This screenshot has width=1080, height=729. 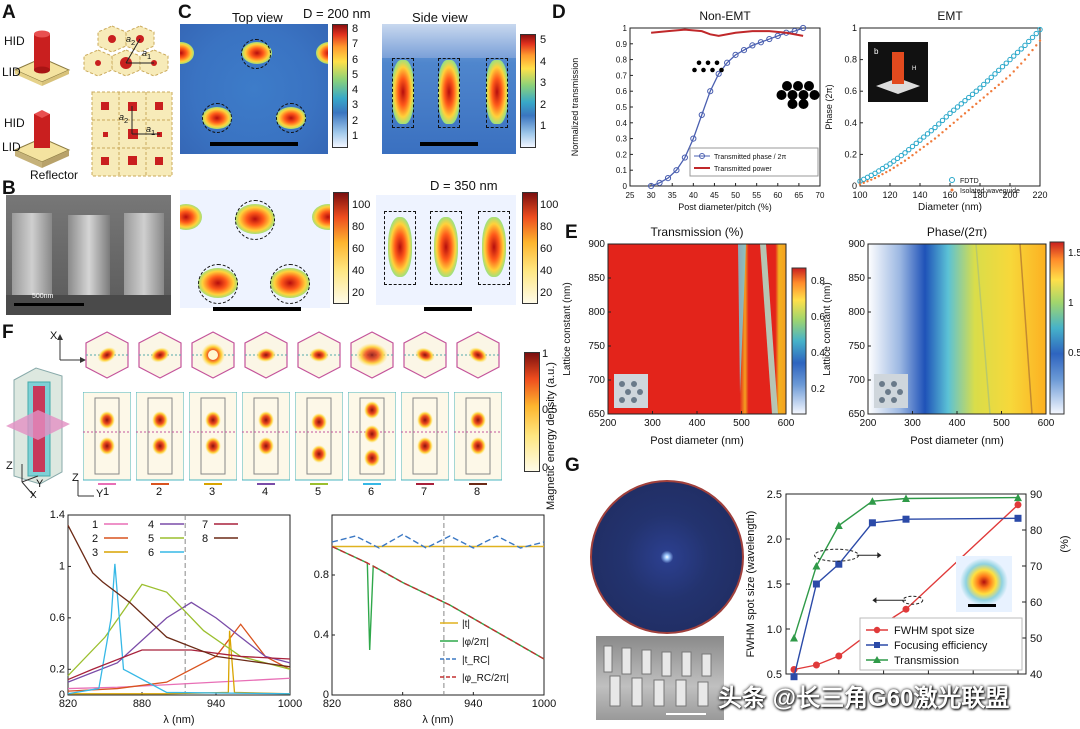 What do you see at coordinates (437, 720) in the screenshot?
I see `f-right-xlabel: λ (nm)` at bounding box center [437, 720].